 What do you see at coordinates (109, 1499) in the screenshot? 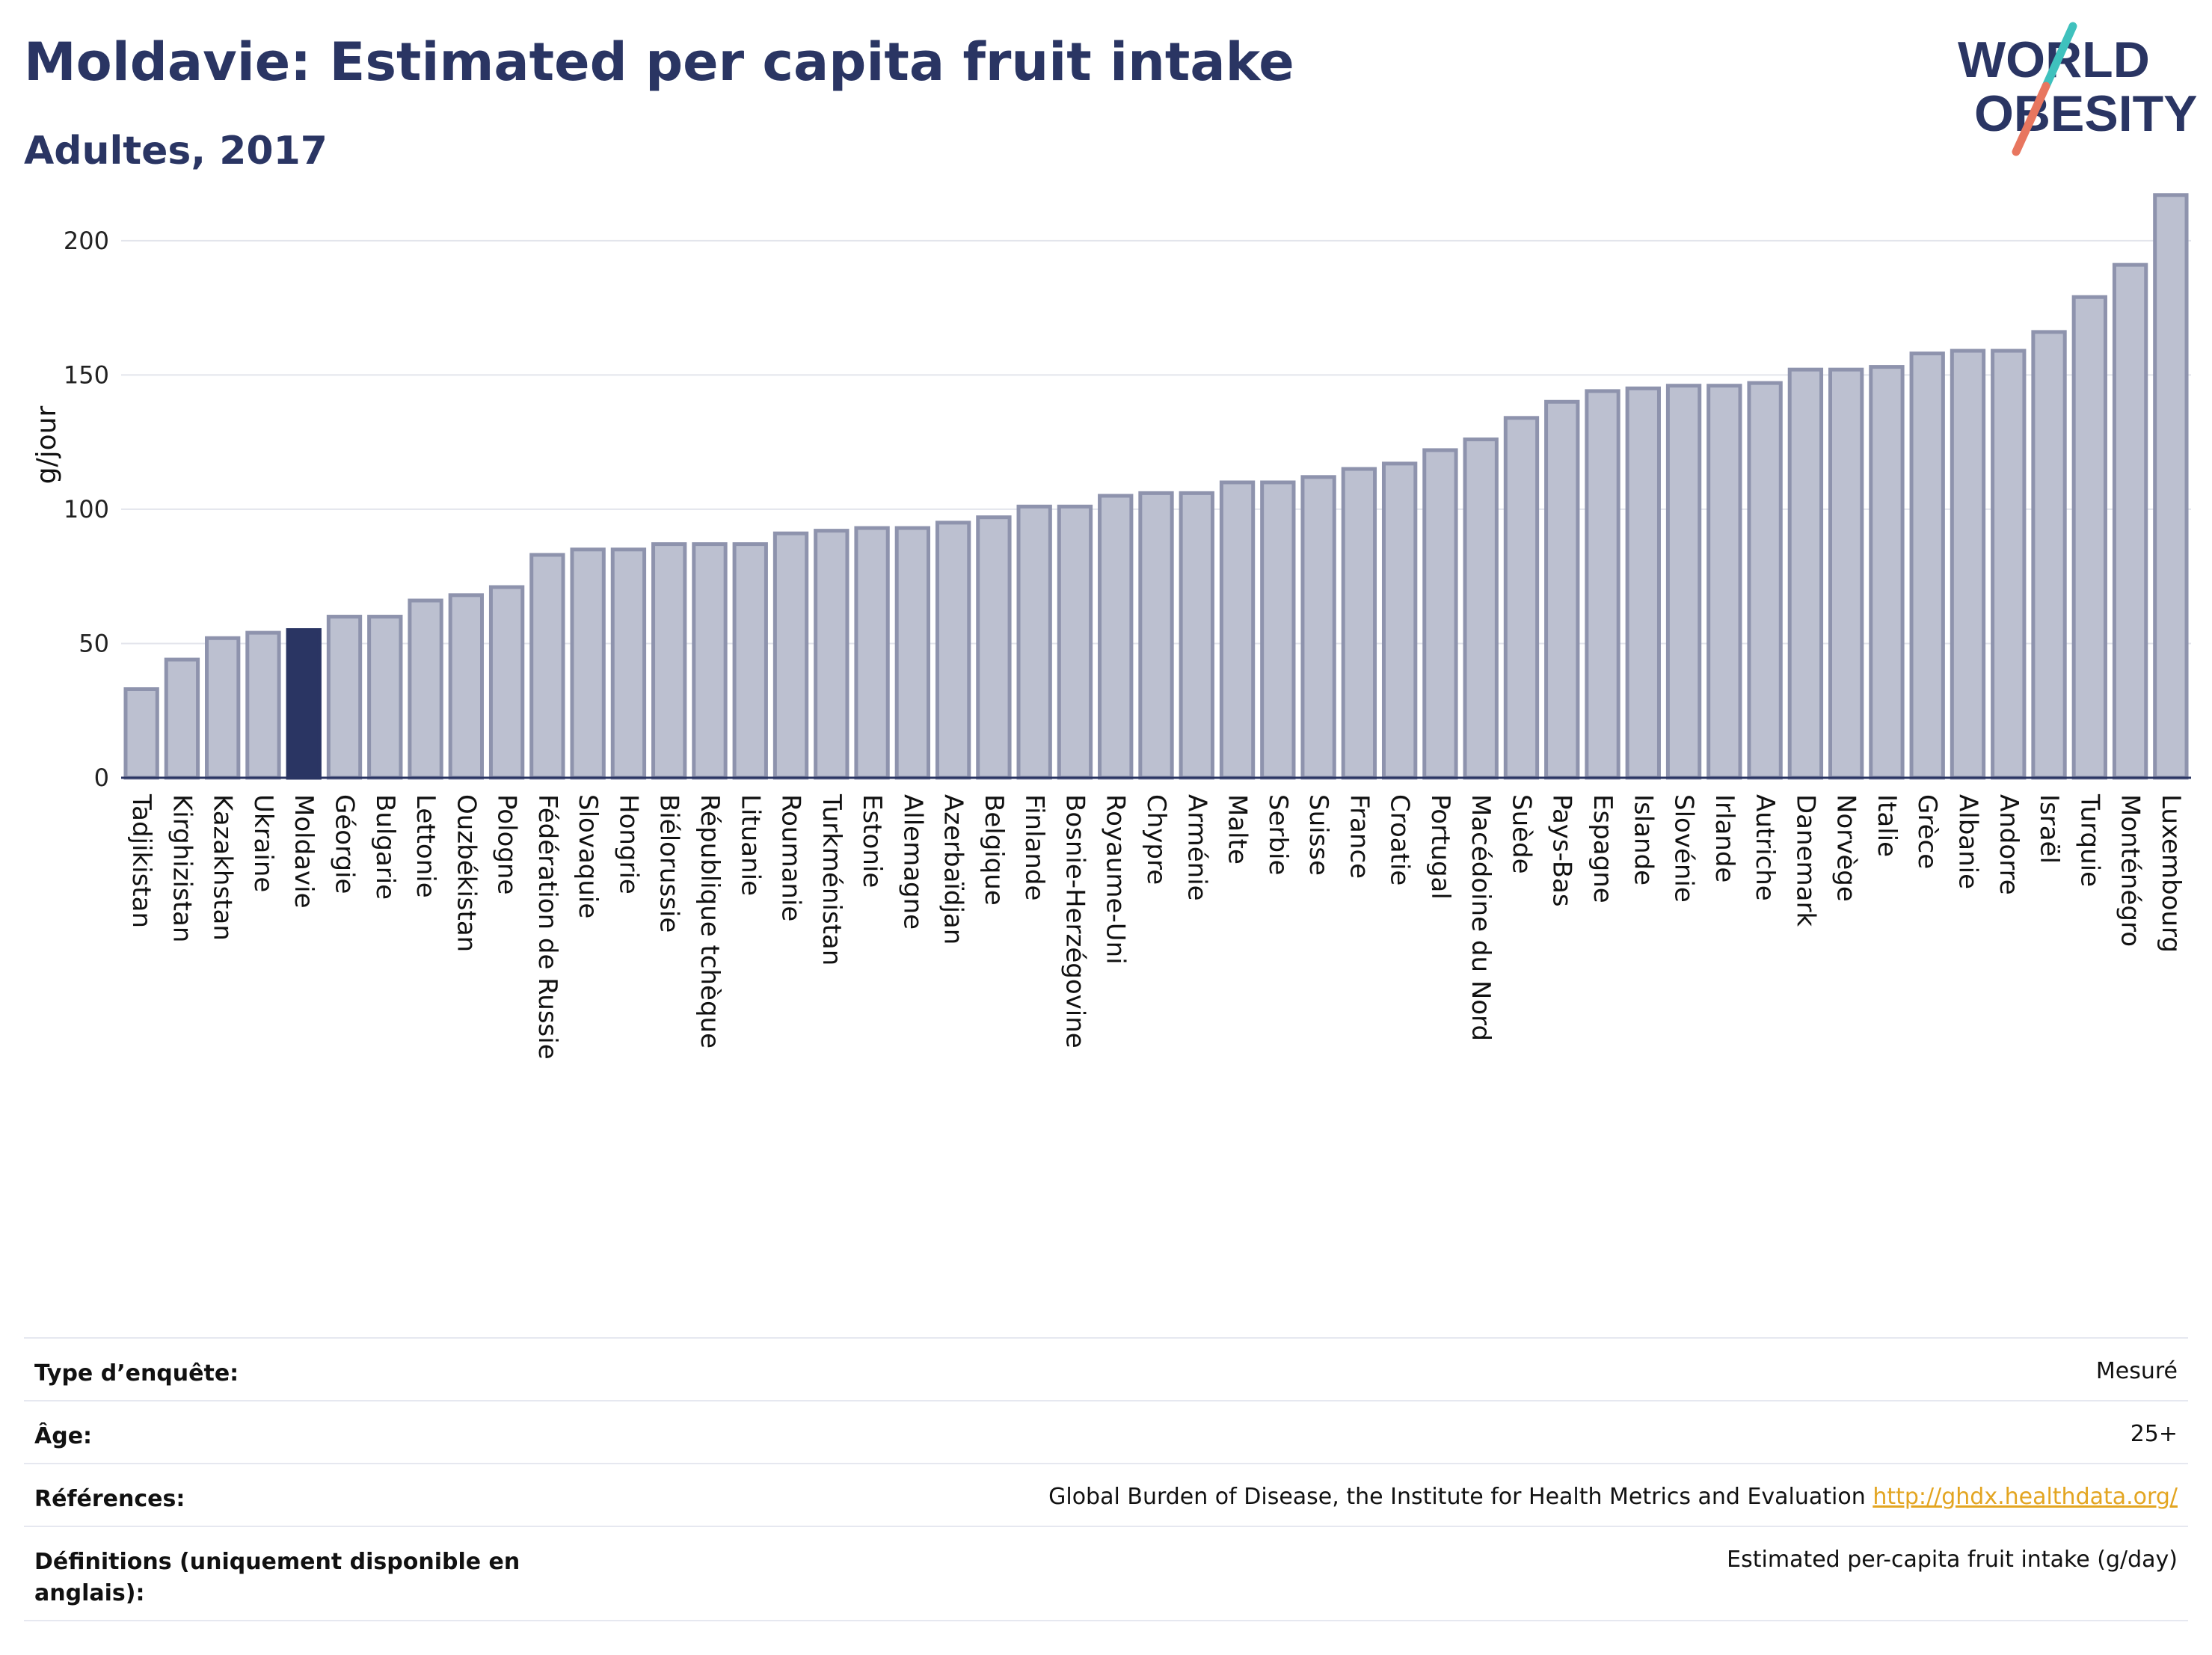
I see `info-label: Références:` at bounding box center [109, 1499].